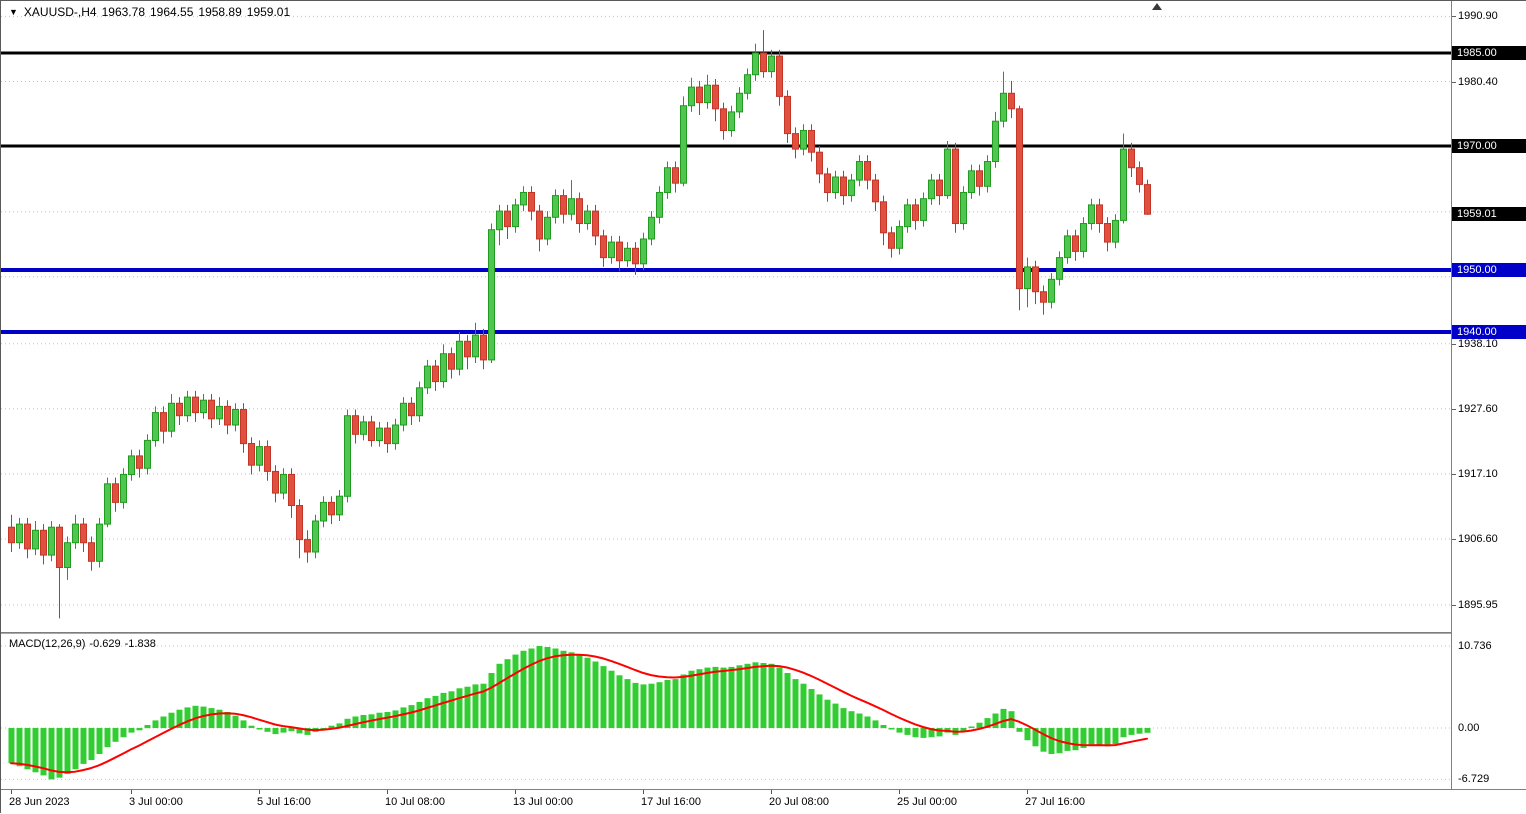  I want to click on collapse-arrow-icon: ▼, so click(13, 12).